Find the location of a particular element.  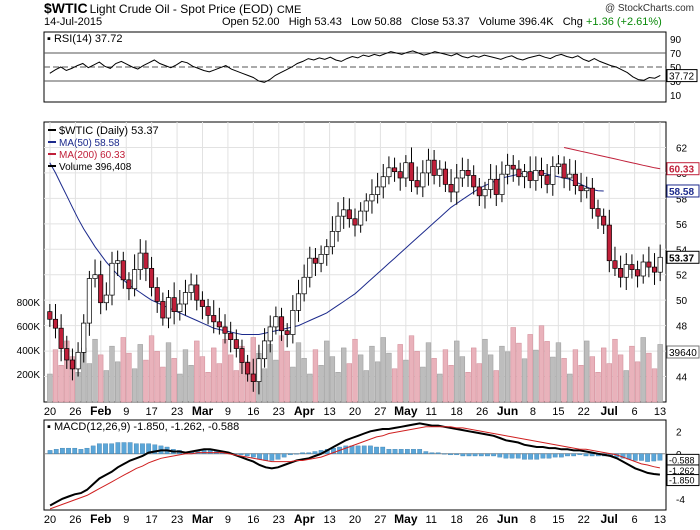

x-tick-label: Feb is located at coordinates (100, 411).